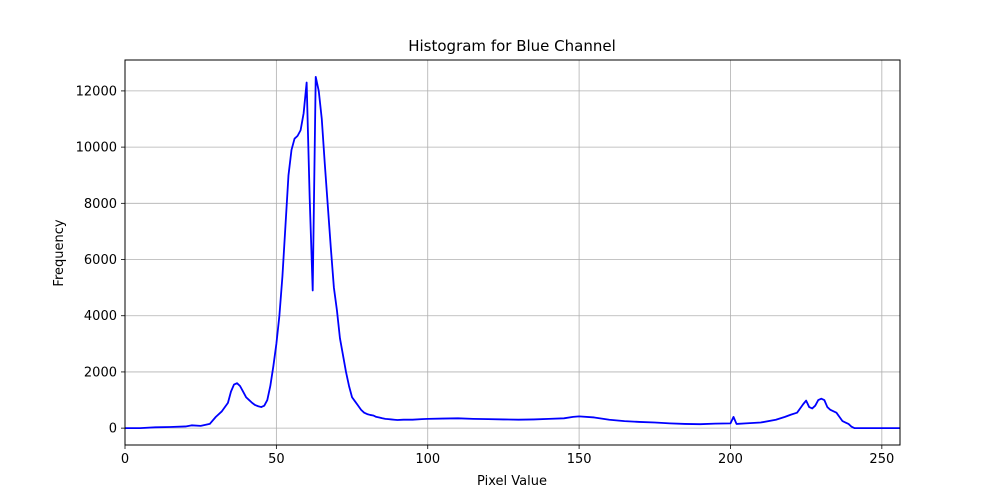 Image resolution: width=1000 pixels, height=500 pixels. Describe the element at coordinates (881, 459) in the screenshot. I see `x-tick-label: 250` at that location.